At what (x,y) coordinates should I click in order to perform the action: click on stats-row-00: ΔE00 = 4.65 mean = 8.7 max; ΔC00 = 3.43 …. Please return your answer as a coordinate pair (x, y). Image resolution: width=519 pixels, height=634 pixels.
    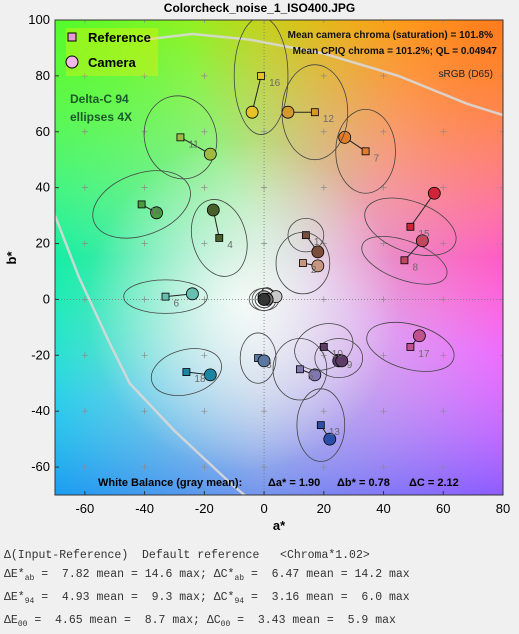
    Looking at the image, I should click on (200, 621).